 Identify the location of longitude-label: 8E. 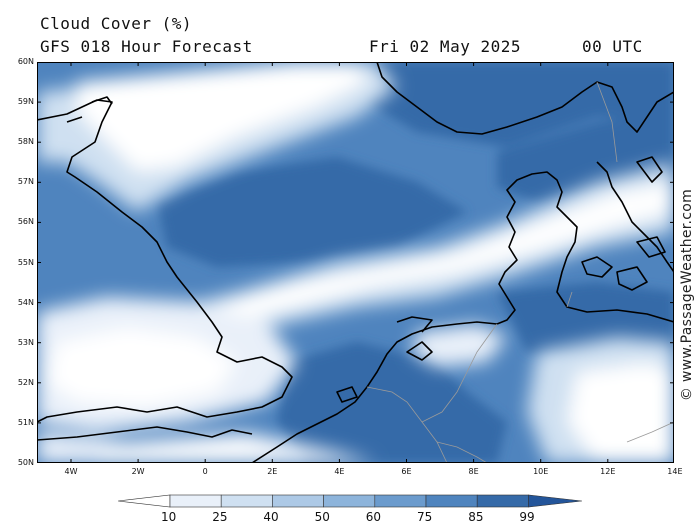
(473, 471).